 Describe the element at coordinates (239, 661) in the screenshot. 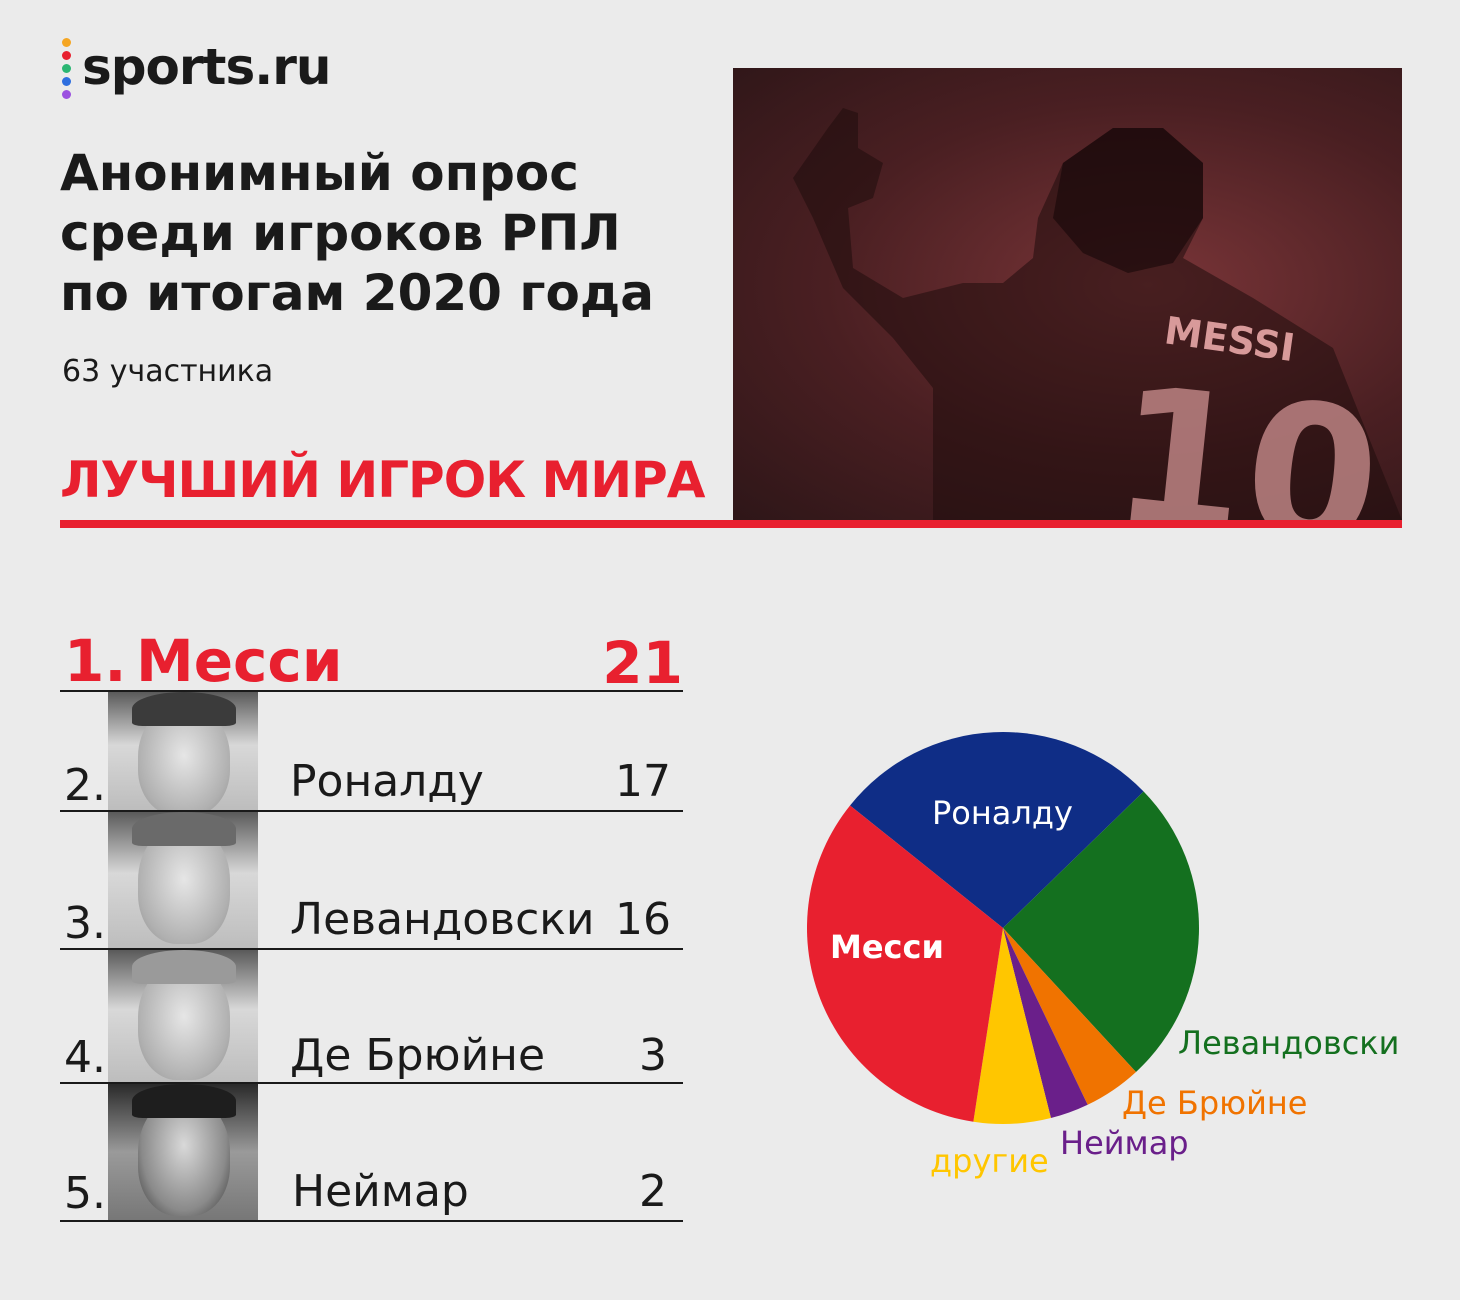

I see `player-name: Месси` at that location.